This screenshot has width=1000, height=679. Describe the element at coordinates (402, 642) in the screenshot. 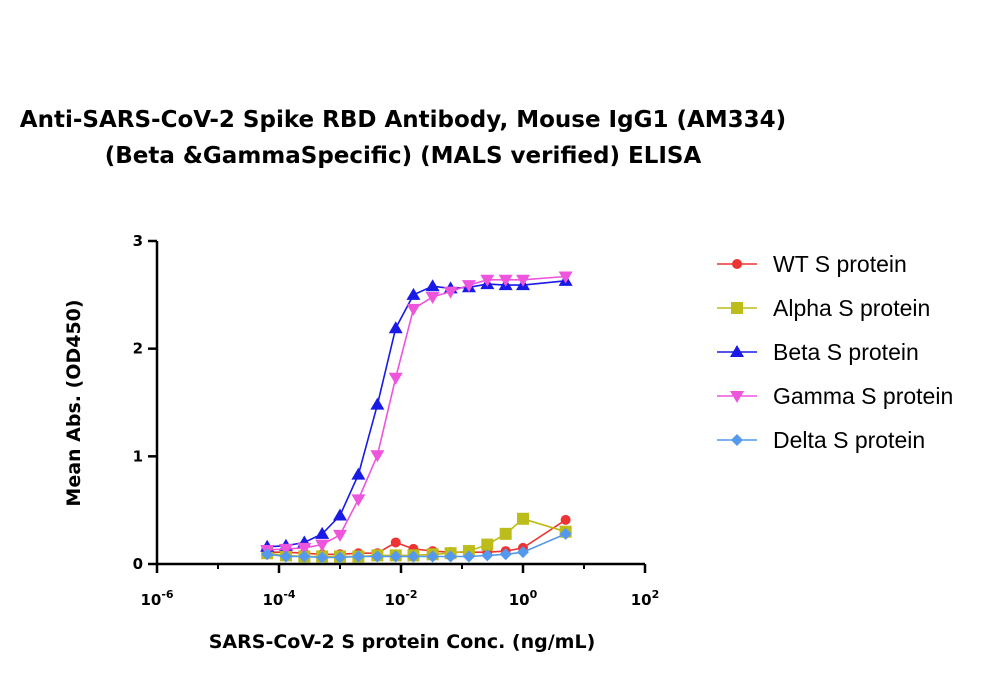

I see `x-axis-title: SARS-CoV-2 S protein Conc. (ng/mL)` at that location.